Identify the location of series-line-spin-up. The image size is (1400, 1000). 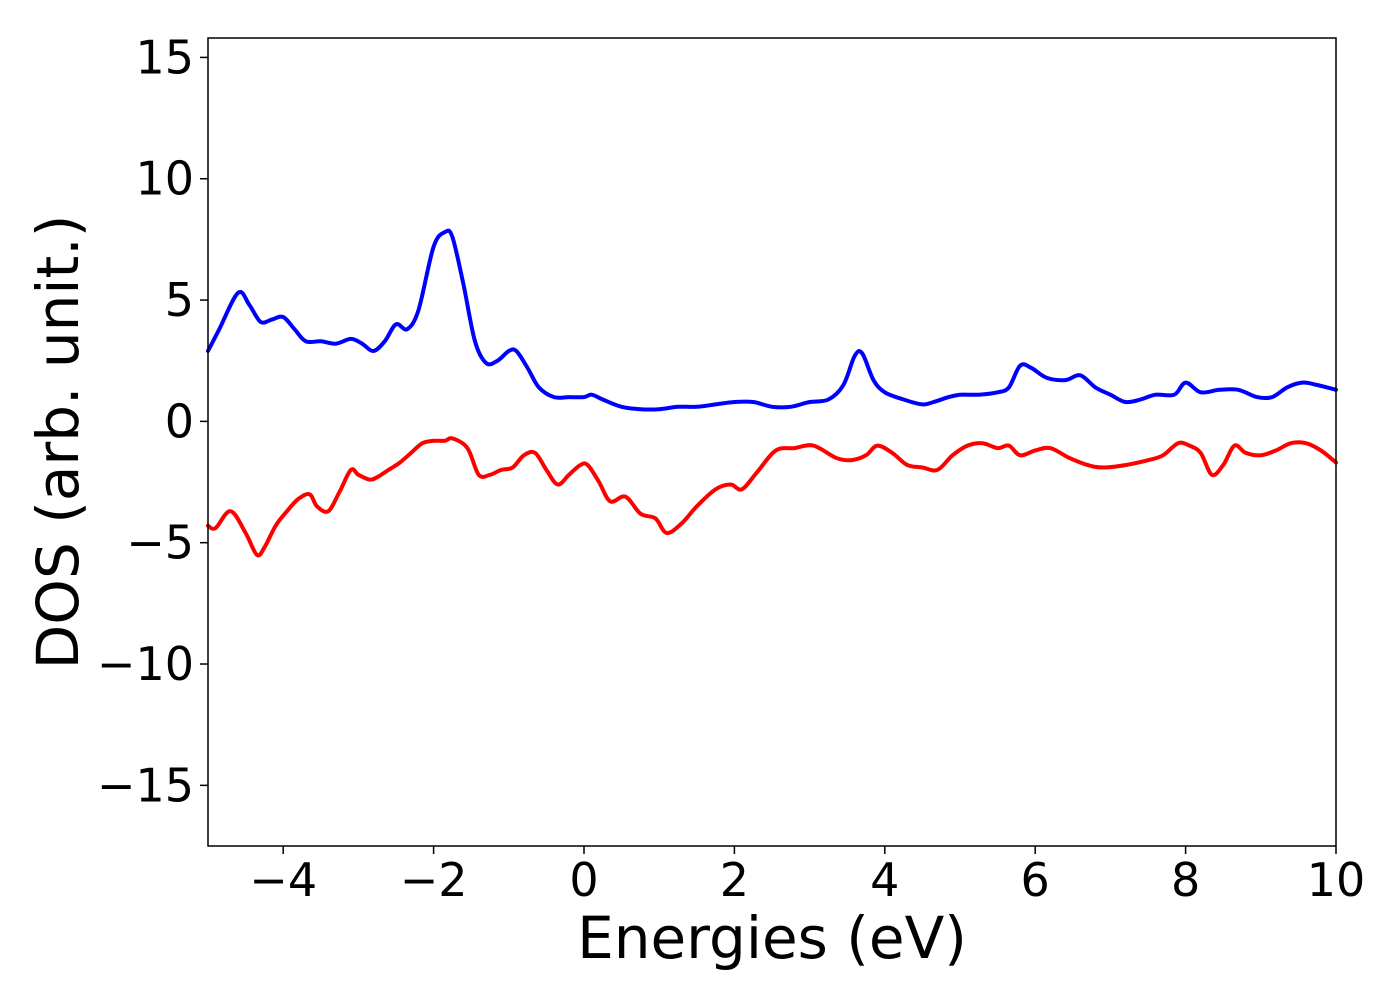
(772, 320).